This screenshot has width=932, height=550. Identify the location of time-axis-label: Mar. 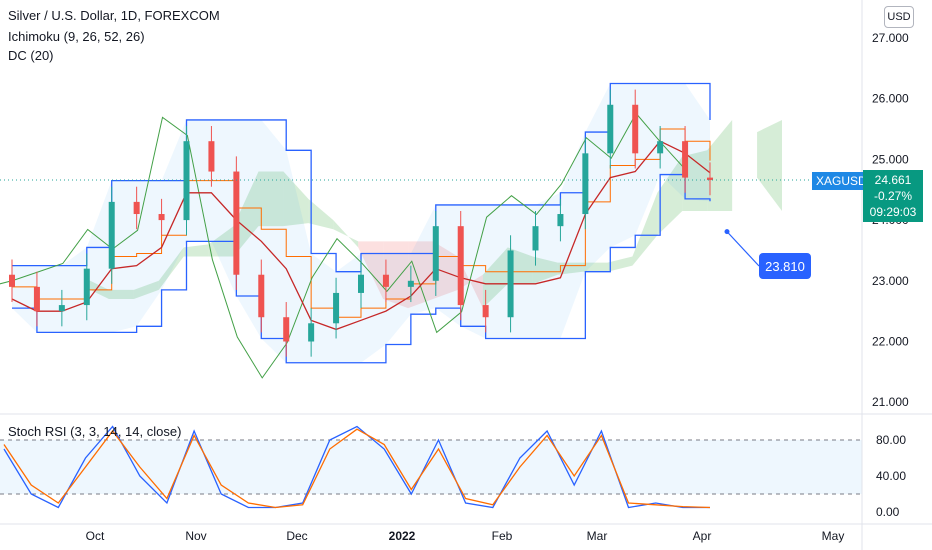
(597, 536).